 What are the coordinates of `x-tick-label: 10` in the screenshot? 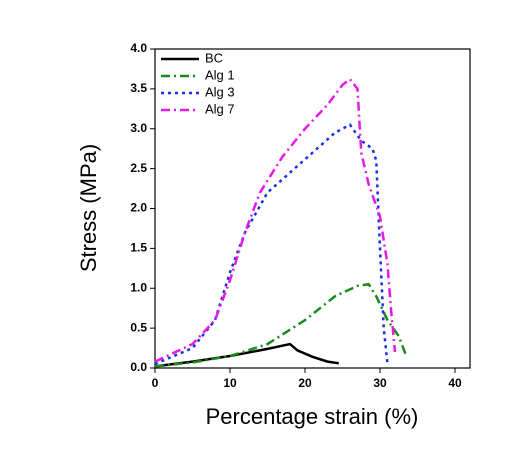 It's located at (230, 383).